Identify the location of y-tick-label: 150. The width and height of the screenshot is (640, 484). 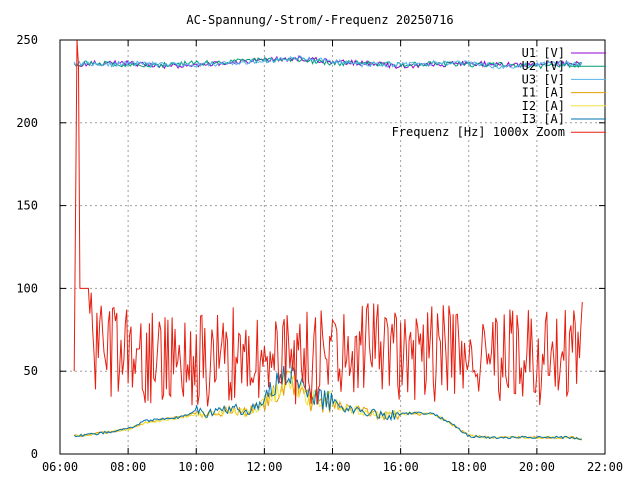
(27, 206).